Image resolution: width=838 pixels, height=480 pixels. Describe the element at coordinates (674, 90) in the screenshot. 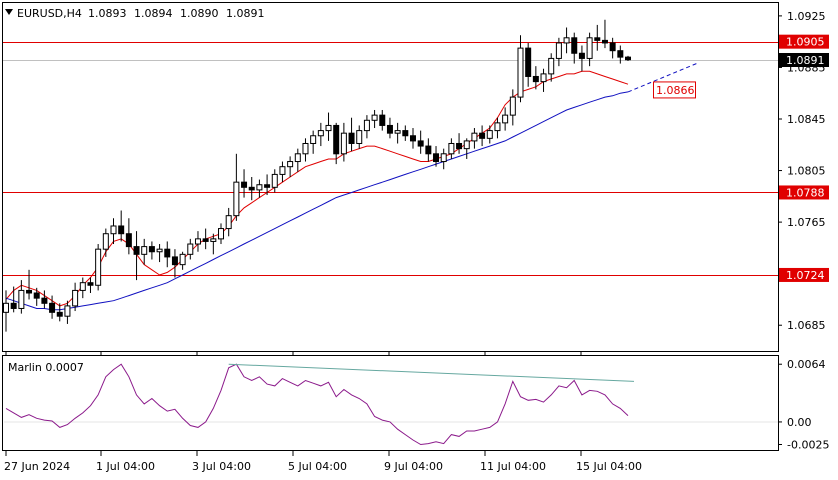

I see `projection-label-box` at that location.